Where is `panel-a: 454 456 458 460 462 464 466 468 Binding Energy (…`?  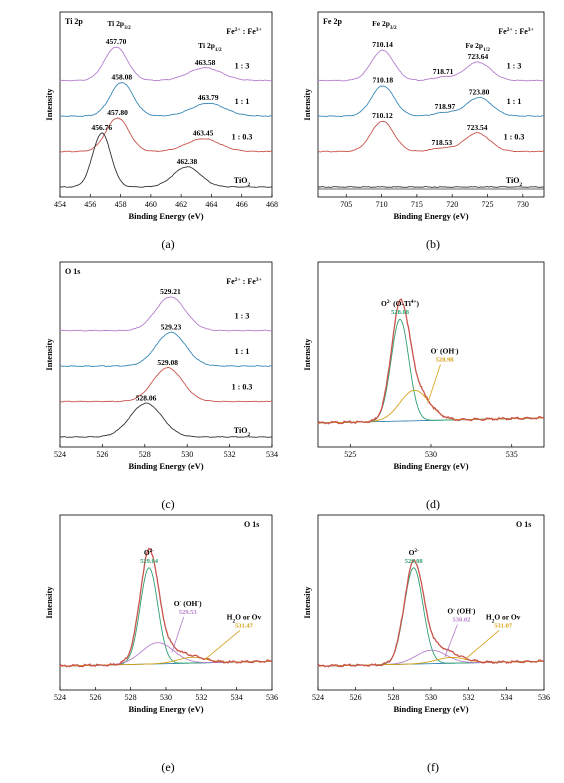
panel-a: 454 456 458 460 462 464 466 468 Binding Energy (… is located at coordinates (161, 116).